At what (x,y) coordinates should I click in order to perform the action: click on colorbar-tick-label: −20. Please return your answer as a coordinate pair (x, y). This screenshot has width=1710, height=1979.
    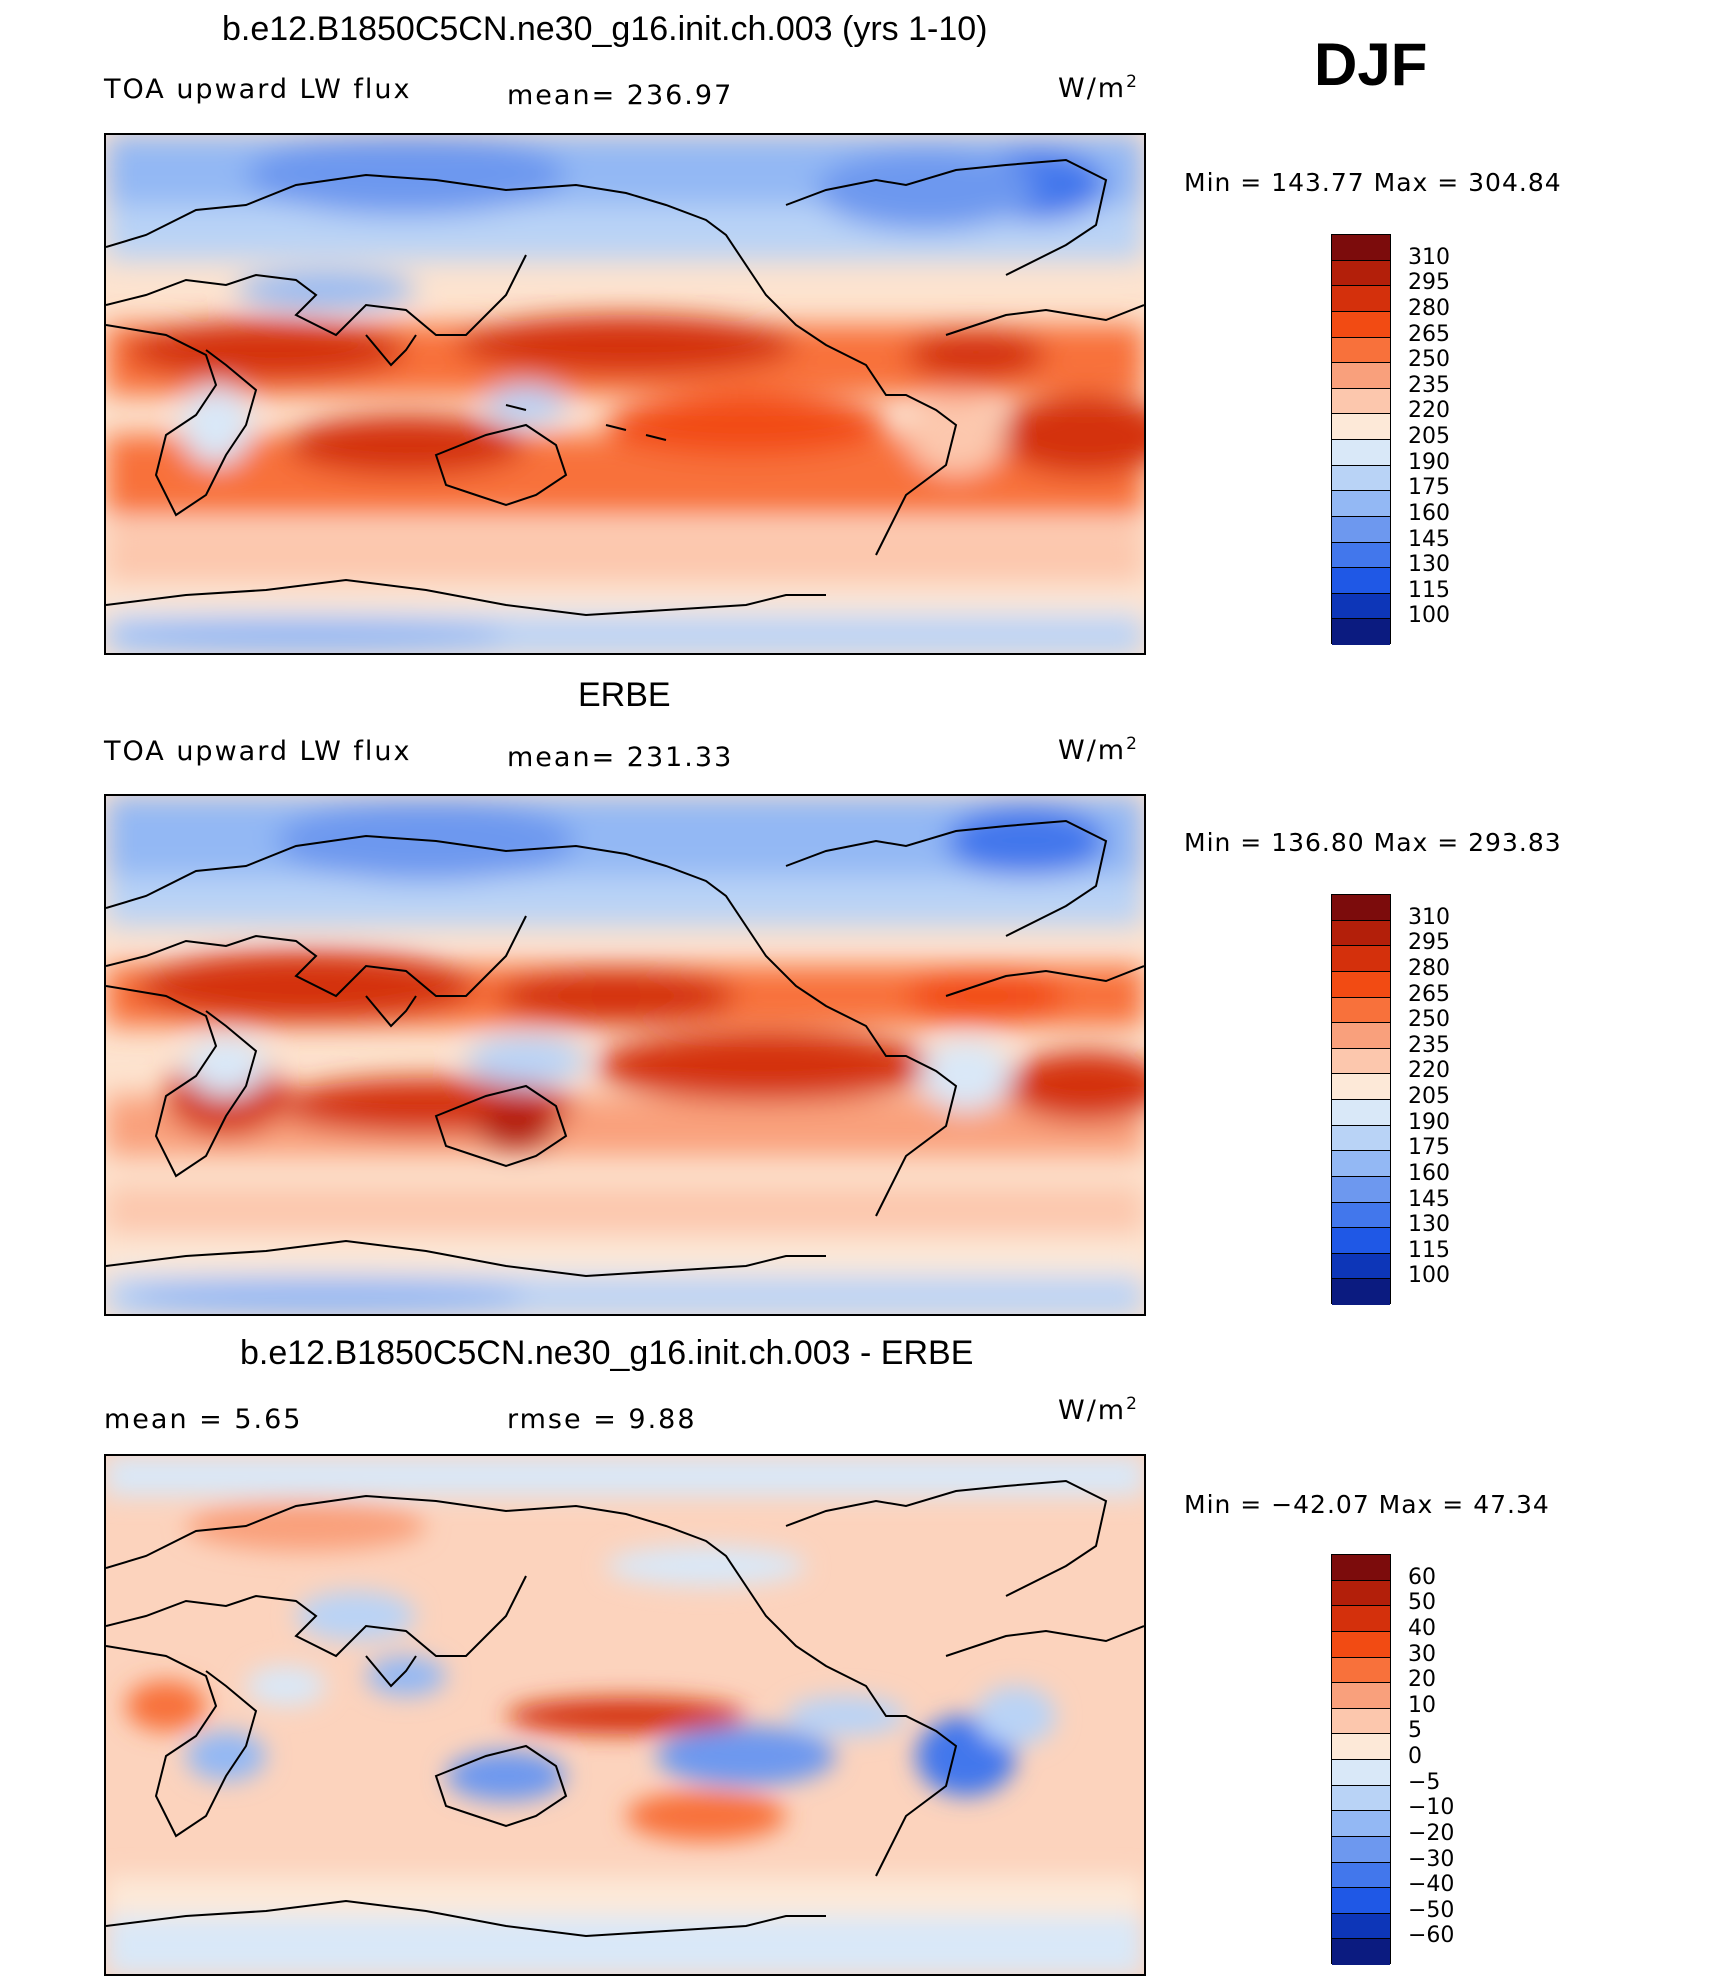
    Looking at the image, I should click on (1431, 1833).